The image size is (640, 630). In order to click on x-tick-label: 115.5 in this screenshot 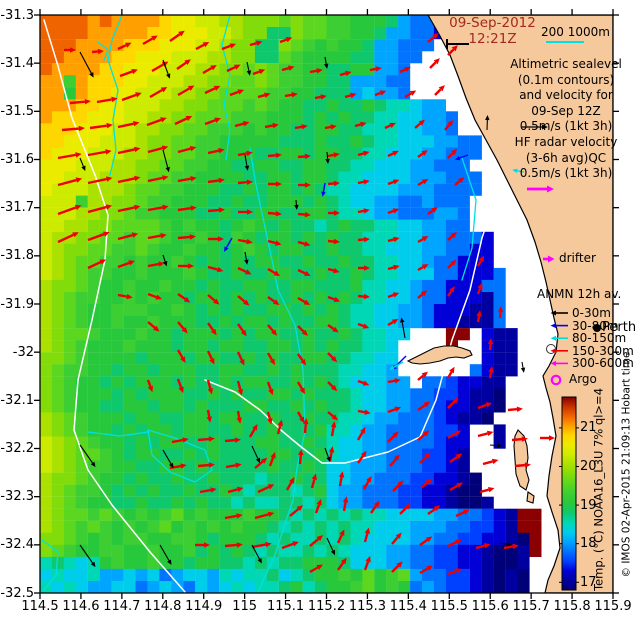, I will do `click(449, 606)`.